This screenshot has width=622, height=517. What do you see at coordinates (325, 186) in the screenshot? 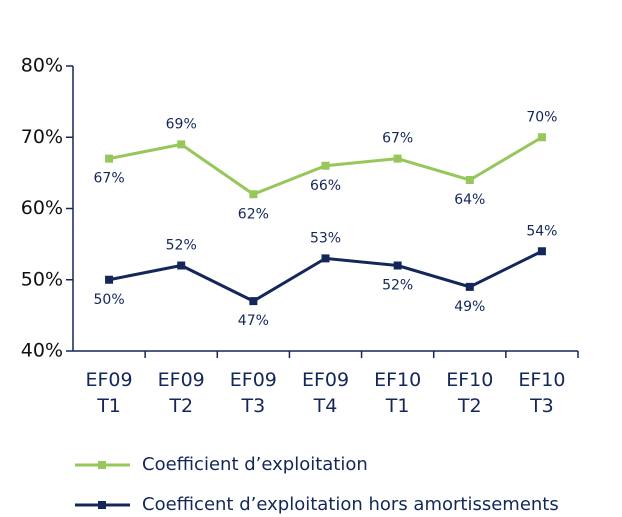
I see `data-label: 66%` at bounding box center [325, 186].